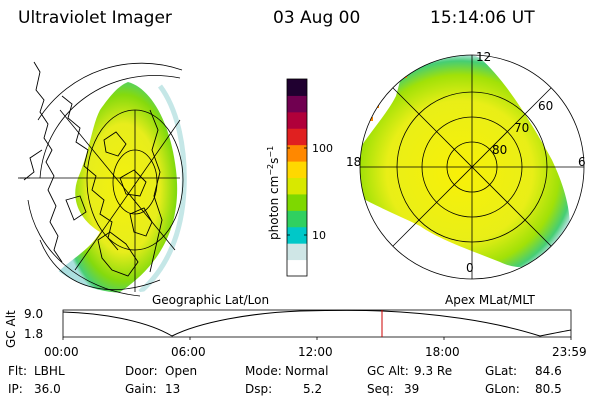 This screenshot has width=600, height=400. Describe the element at coordinates (307, 371) in the screenshot. I see `mode-value: Normal` at that location.